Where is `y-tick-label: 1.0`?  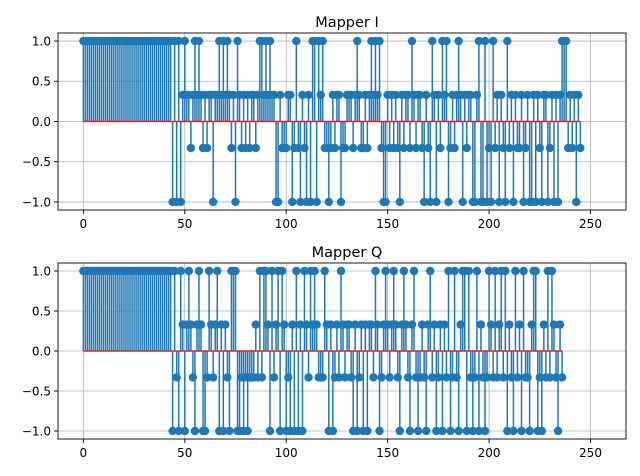
y-tick-label: 1.0 is located at coordinates (41, 41).